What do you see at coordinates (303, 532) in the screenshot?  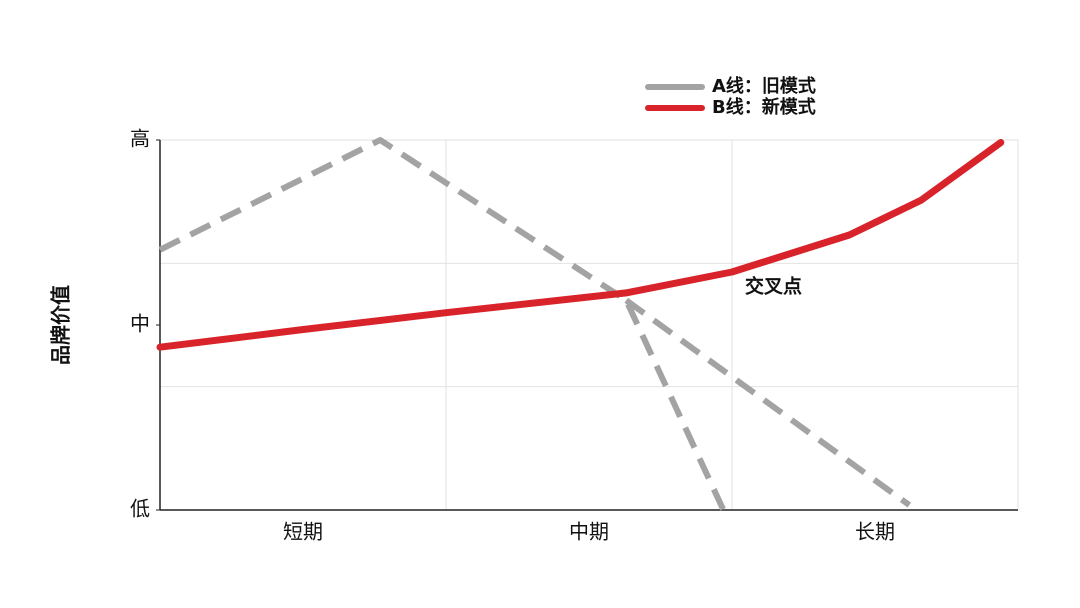 I see `x-tick-label: 短期` at bounding box center [303, 532].